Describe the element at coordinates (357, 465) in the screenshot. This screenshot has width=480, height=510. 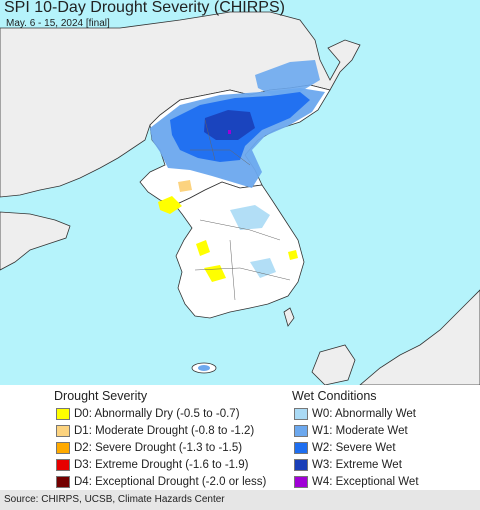
I see `legend-label-w3: W3: Extreme Wet` at that location.